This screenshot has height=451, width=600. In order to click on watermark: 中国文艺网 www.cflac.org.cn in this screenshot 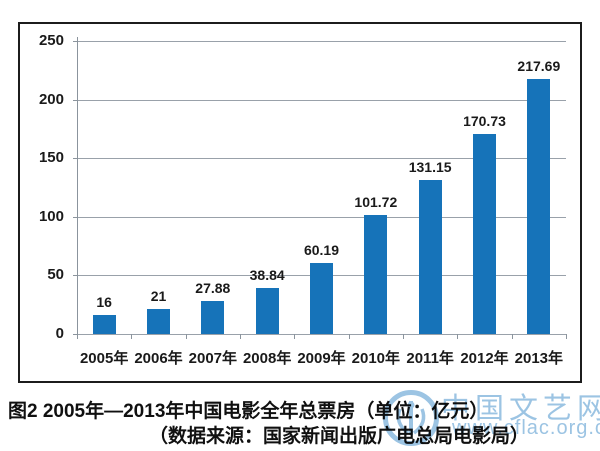, I will do `click(490, 417)`.